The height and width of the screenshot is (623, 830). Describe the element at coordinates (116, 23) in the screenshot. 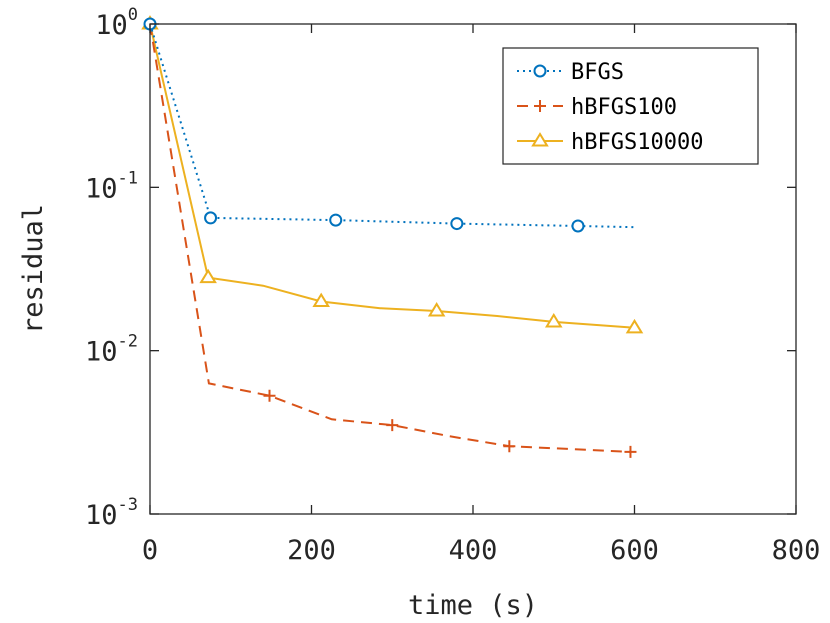

I see `y-tick-label: 10⁰` at that location.